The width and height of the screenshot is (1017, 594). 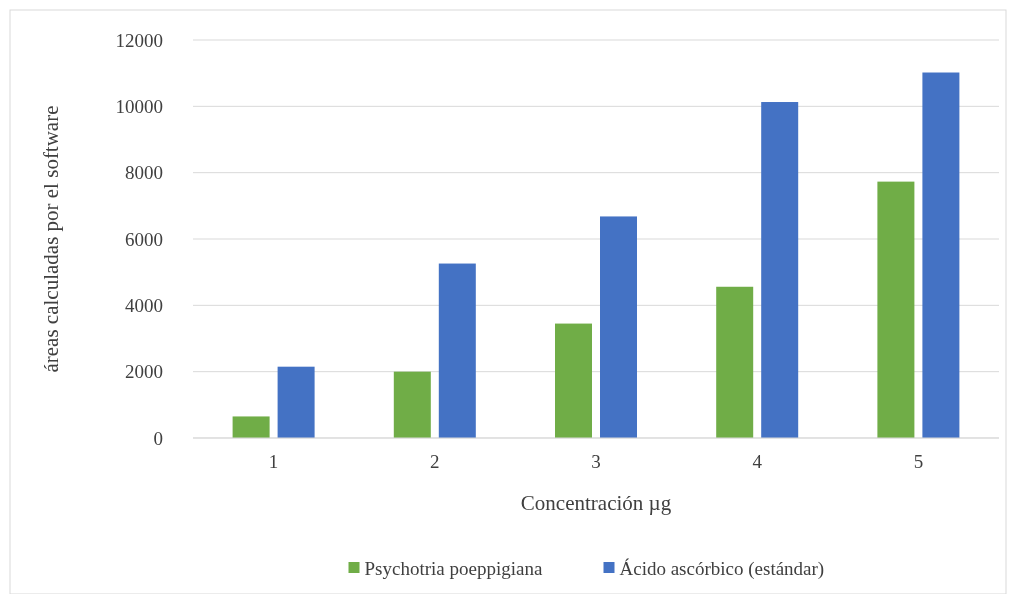 I want to click on y-tick-label: 2000, so click(x=144, y=372).